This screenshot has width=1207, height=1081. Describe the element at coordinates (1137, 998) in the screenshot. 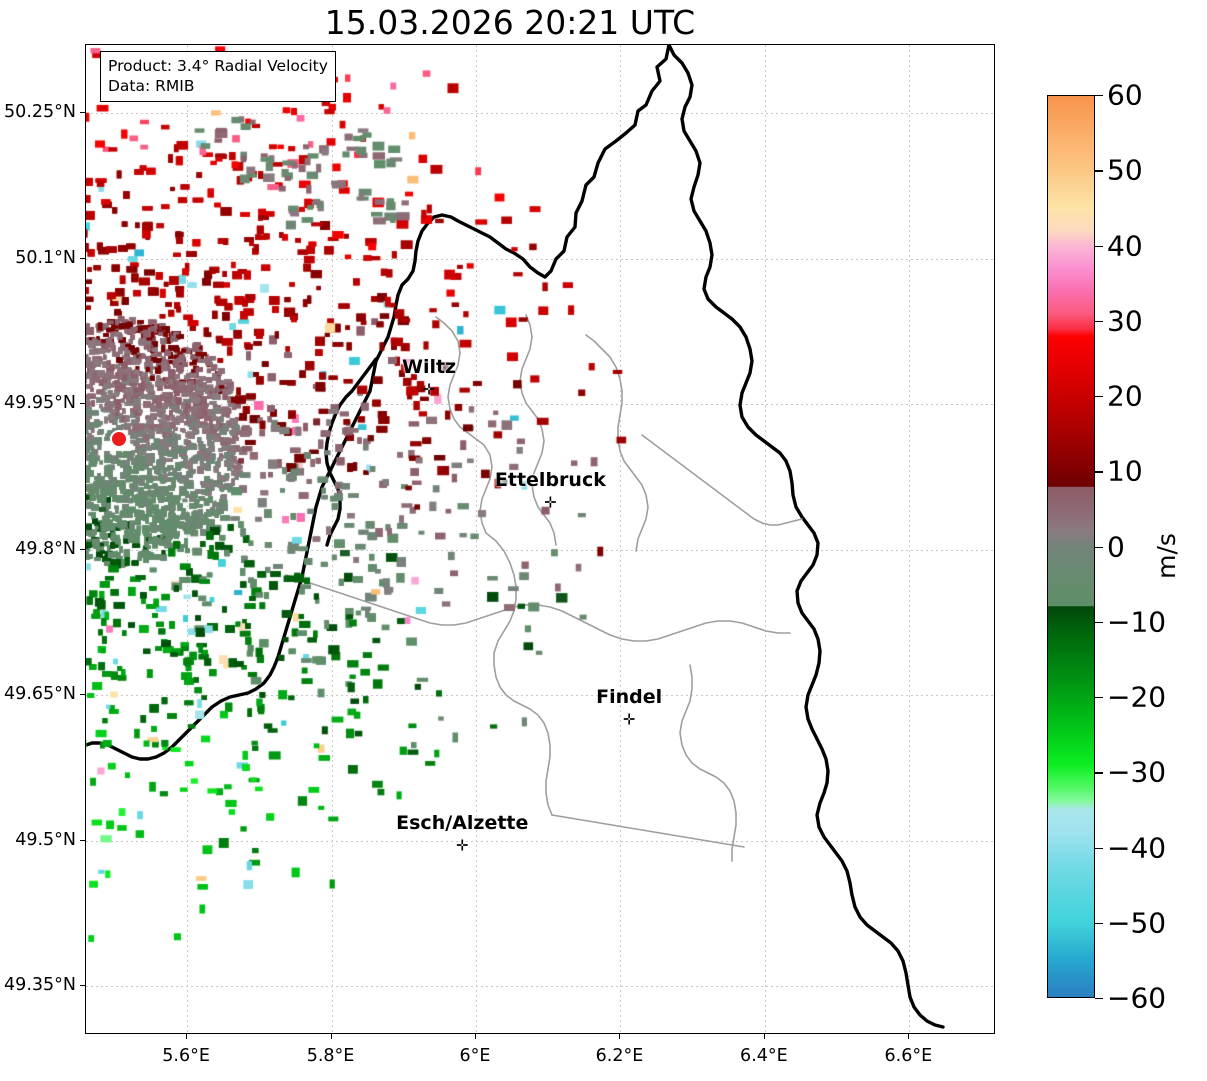

I see `colorbar-tick-label: −60` at that location.